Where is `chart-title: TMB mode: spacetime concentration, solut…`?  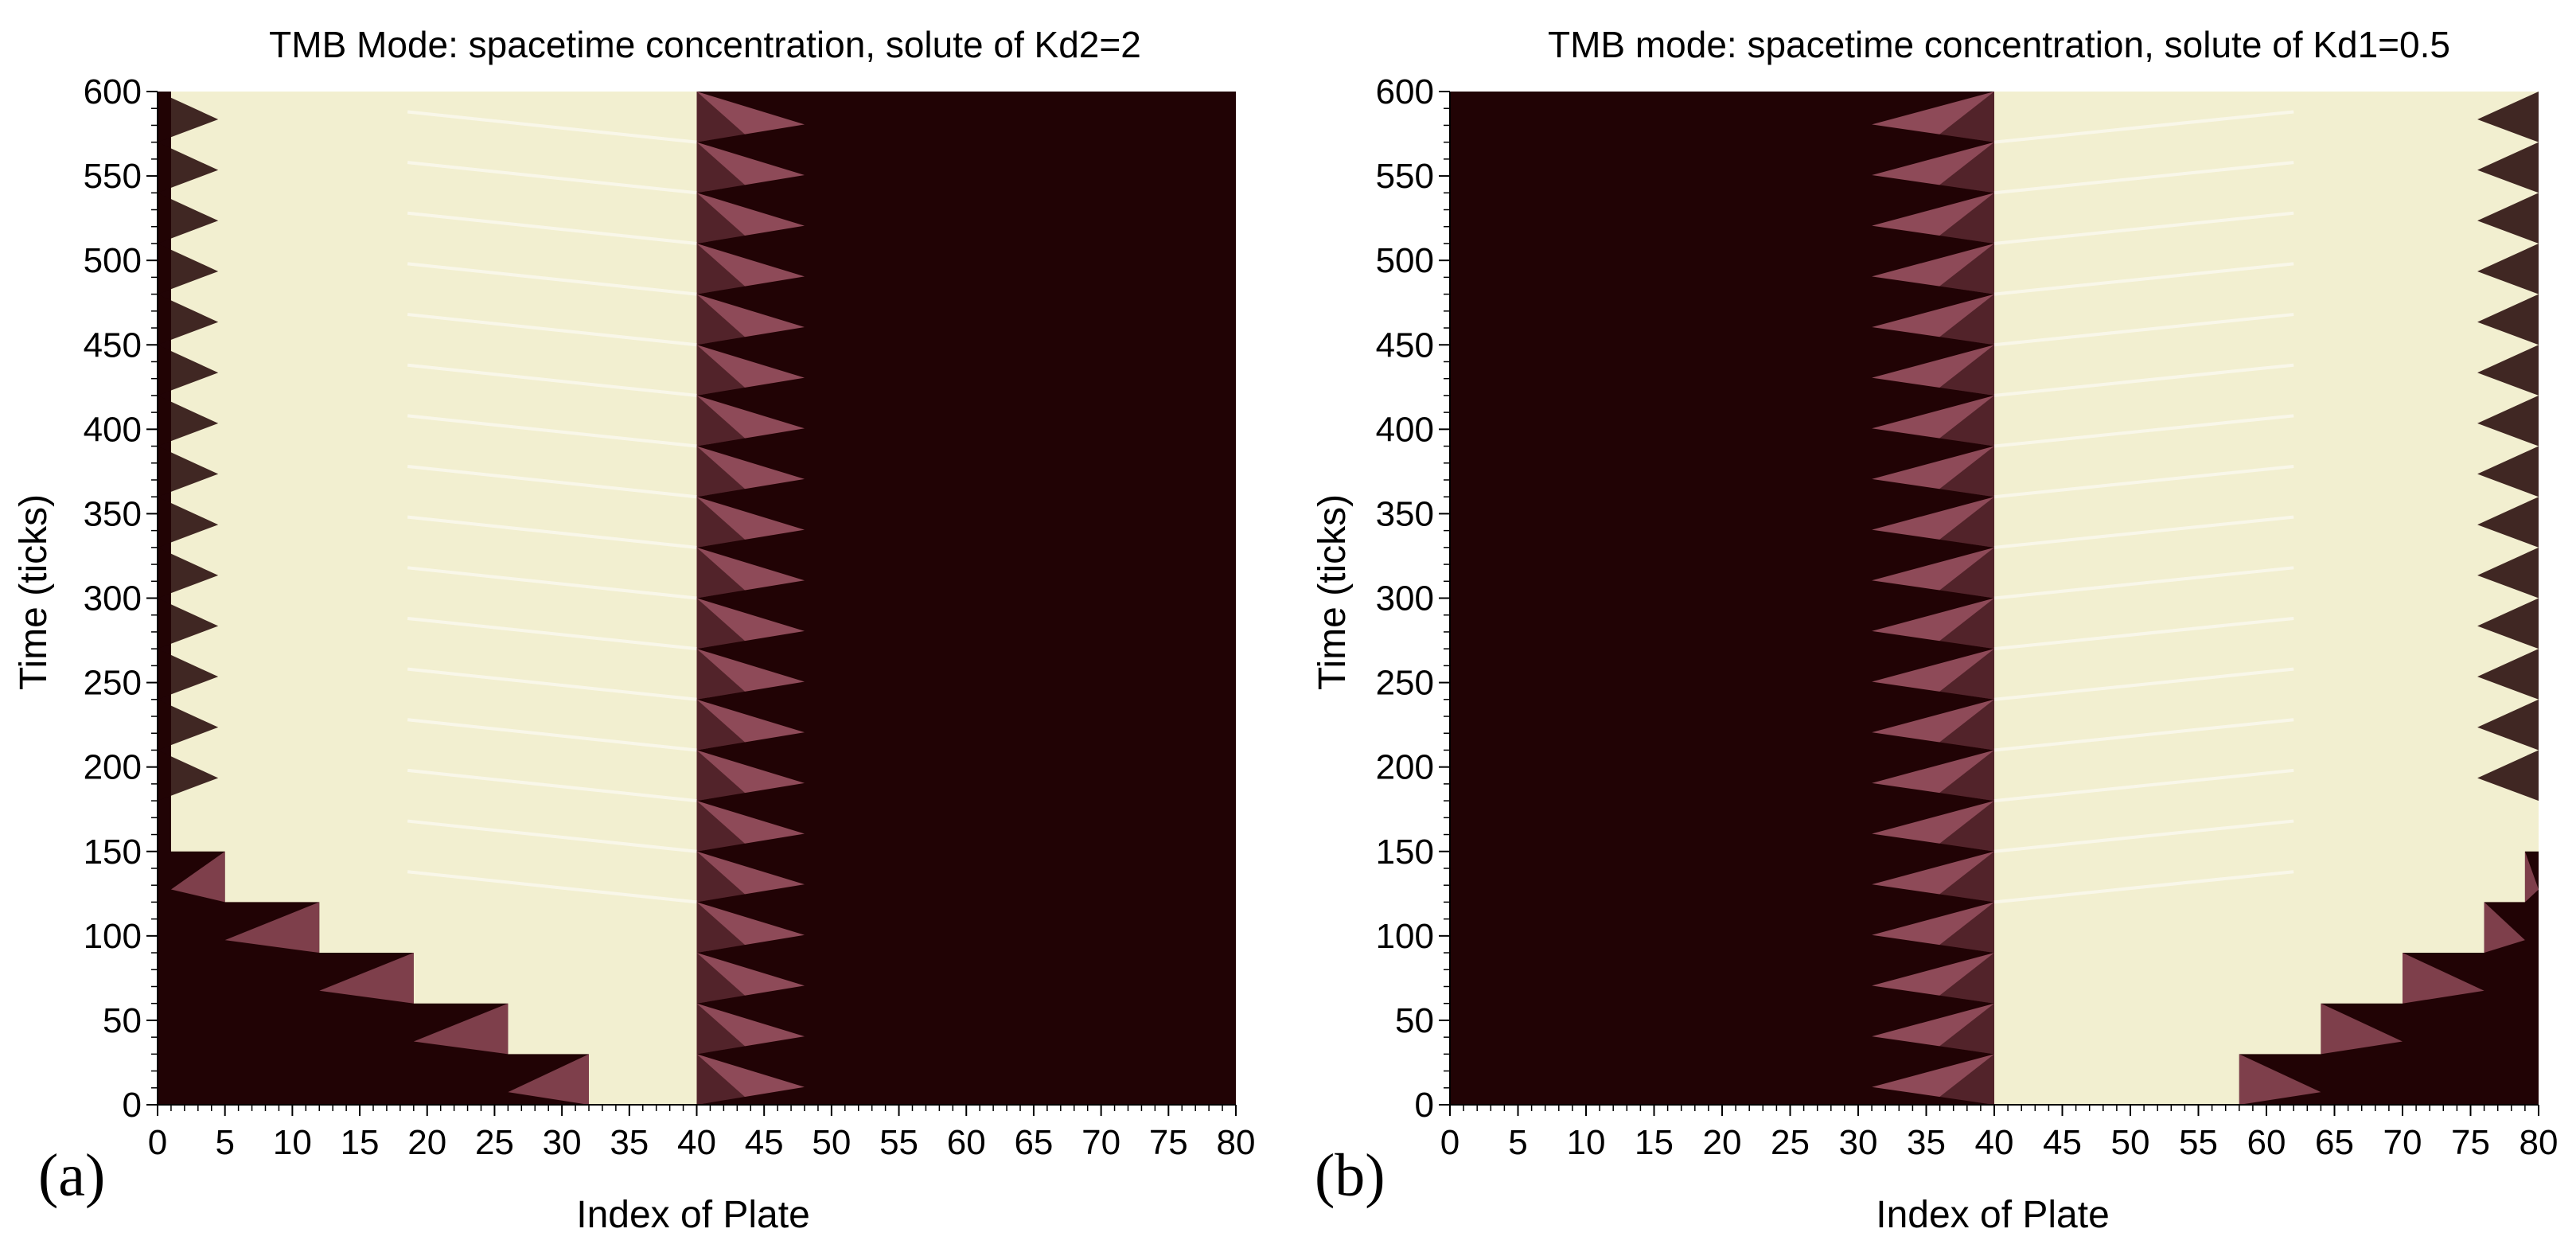 chart-title: TMB mode: spacetime concentration, solut… is located at coordinates (1999, 44).